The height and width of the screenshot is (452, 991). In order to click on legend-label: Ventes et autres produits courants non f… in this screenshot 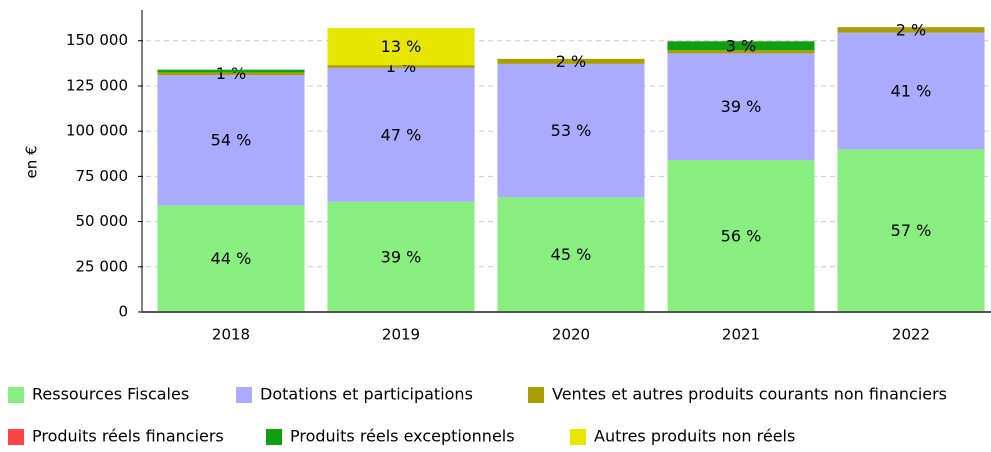, I will do `click(749, 394)`.